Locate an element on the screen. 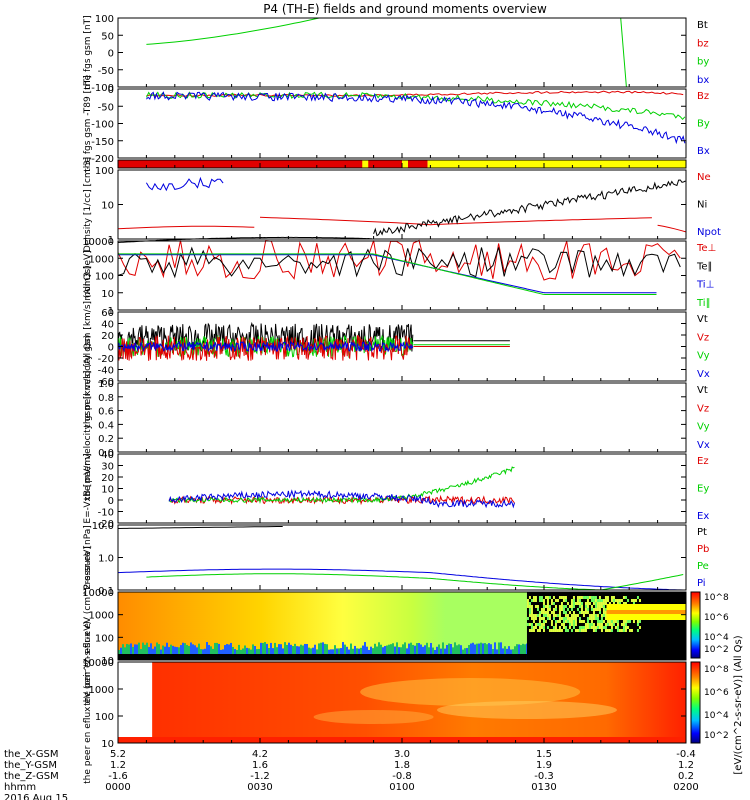  density-ytick-label: 10 is located at coordinates (107, 206).